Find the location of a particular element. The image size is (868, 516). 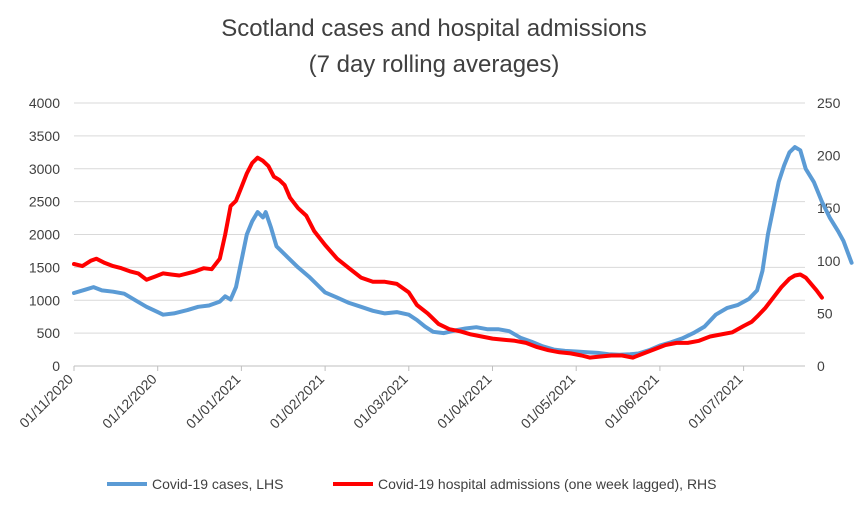

right-y-tick-label: 100 is located at coordinates (829, 261).